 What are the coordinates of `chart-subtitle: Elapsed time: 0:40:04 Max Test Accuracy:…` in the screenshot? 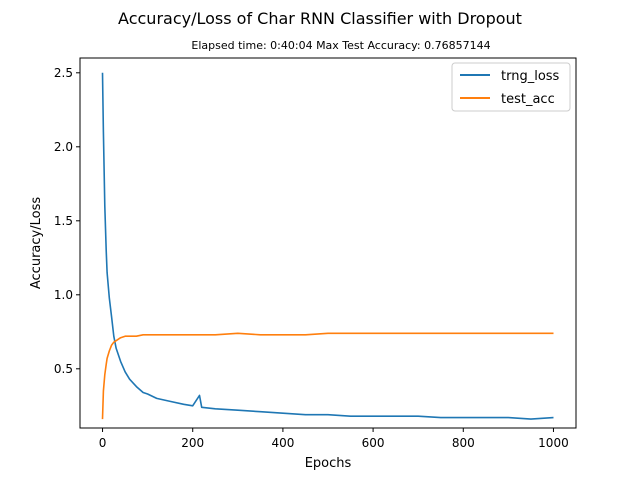 It's located at (340, 45).